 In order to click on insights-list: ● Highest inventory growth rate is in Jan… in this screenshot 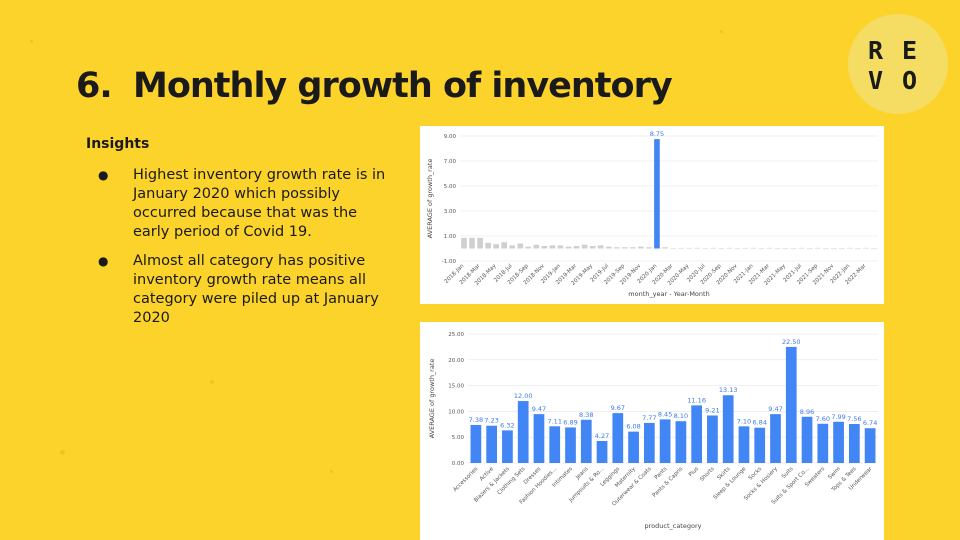, I will do `click(248, 252)`.